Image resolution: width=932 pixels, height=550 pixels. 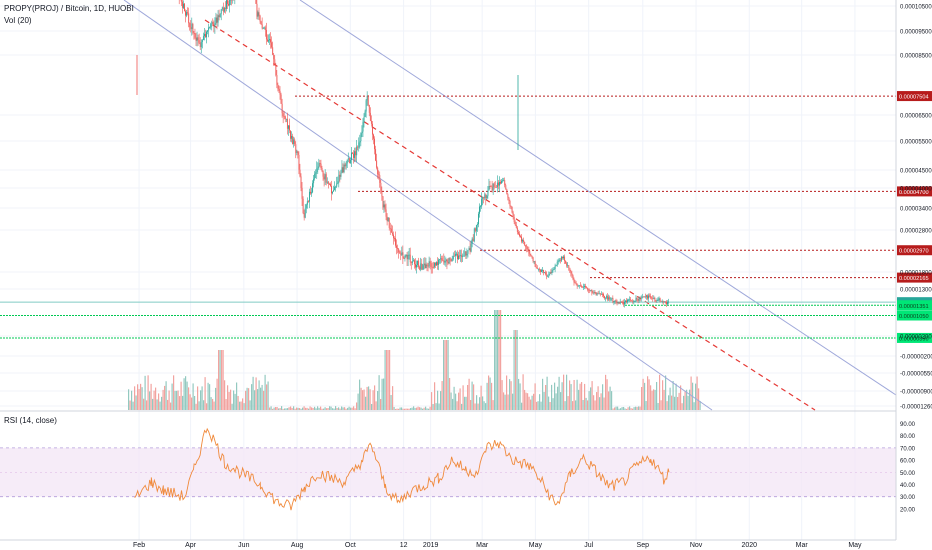 I want to click on time-tick-label: Sep, so click(x=643, y=545).